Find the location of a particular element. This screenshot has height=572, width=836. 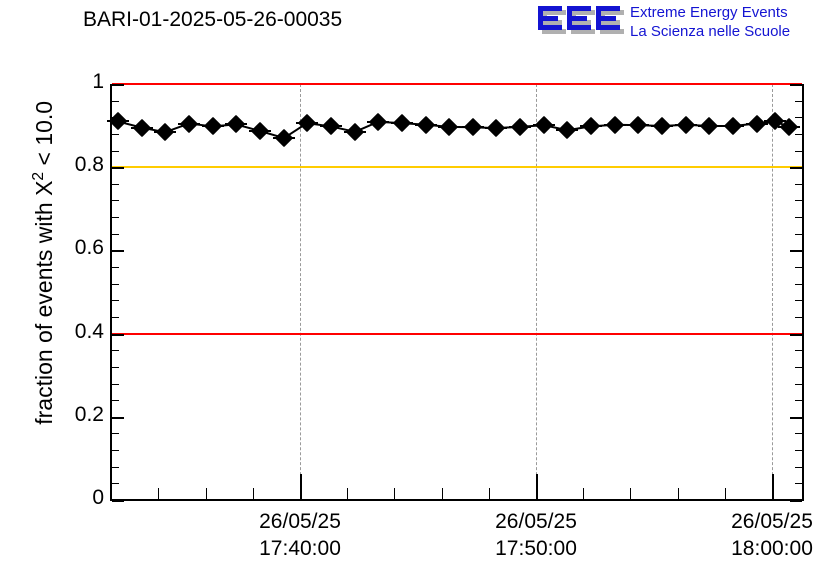

y-tick-label: 0.2 is located at coordinates (89, 414).